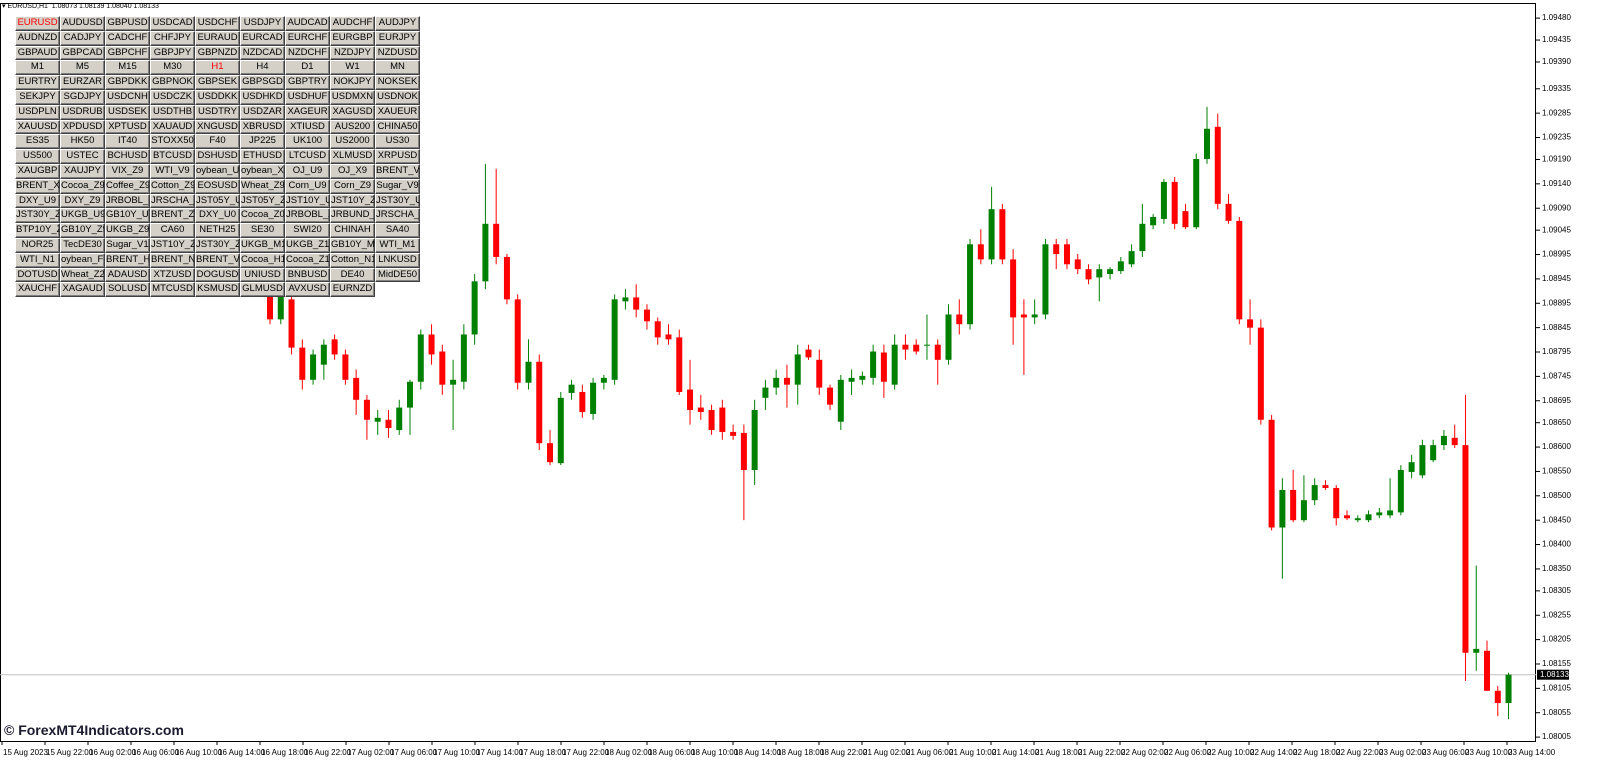 The height and width of the screenshot is (766, 1600). What do you see at coordinates (82, 186) in the screenshot?
I see `symbol-button: Cocoa_Z9` at bounding box center [82, 186].